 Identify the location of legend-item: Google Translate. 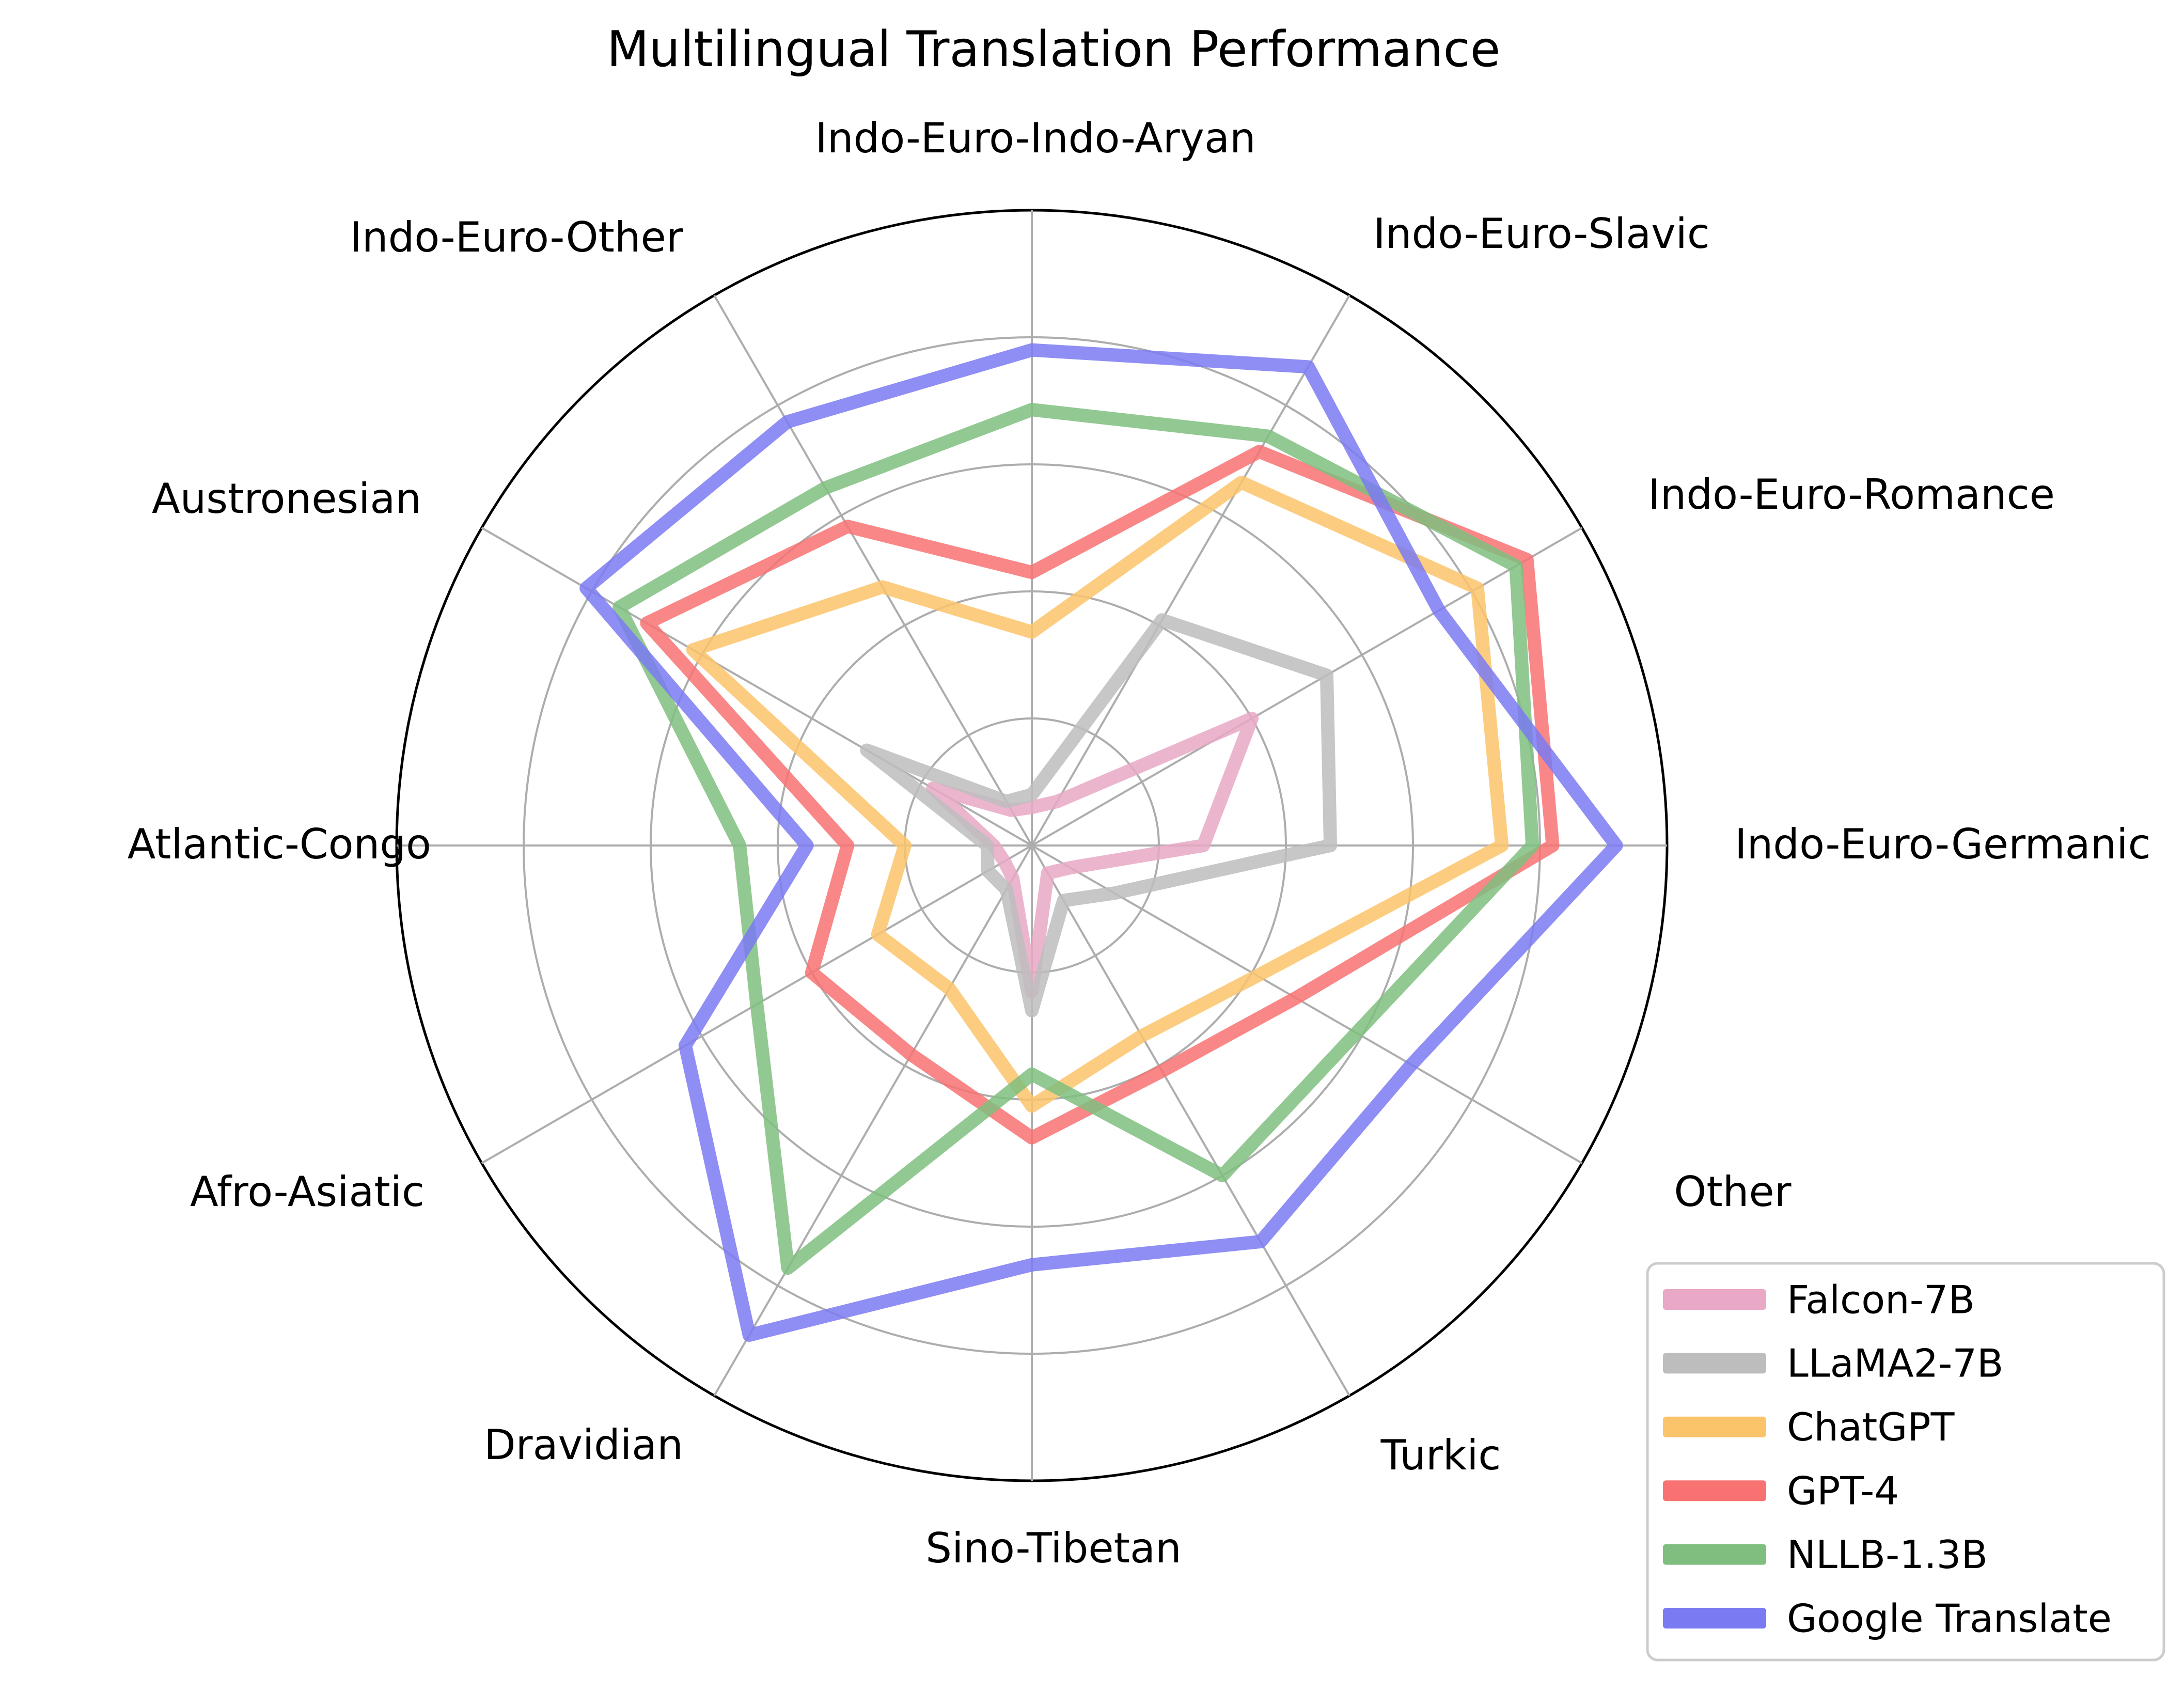
(1887, 1618).